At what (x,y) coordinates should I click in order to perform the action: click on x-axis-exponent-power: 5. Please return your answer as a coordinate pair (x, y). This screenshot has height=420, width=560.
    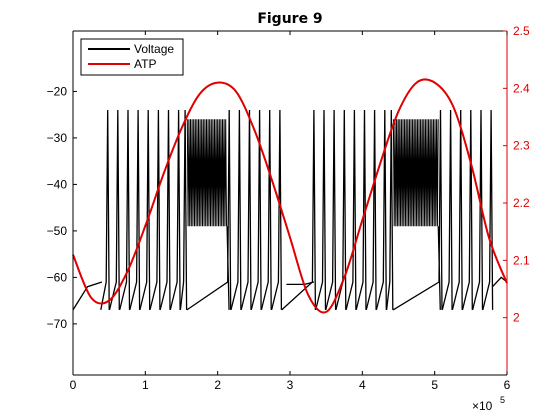
    Looking at the image, I should click on (502, 400).